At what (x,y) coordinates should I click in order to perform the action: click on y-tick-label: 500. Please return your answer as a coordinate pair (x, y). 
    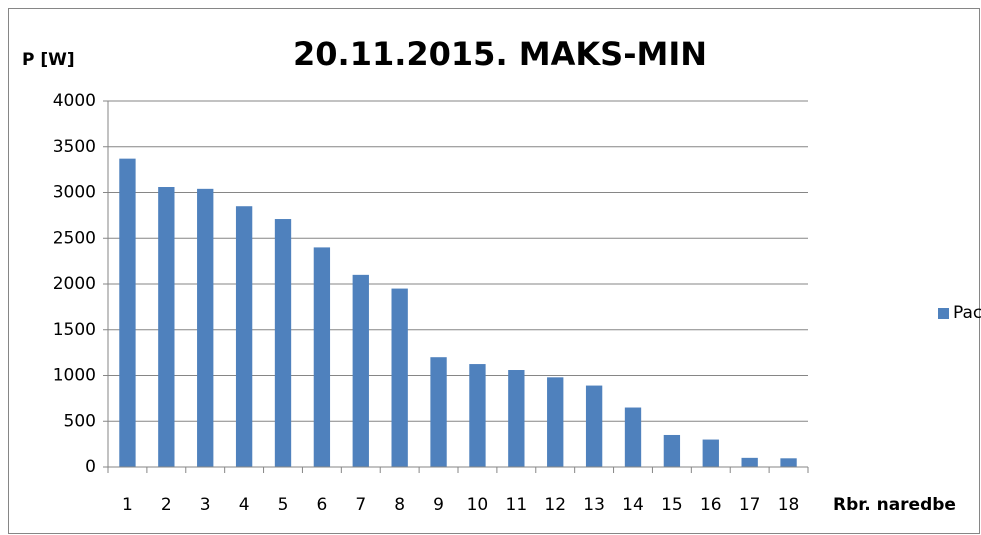
    Looking at the image, I should click on (80, 421).